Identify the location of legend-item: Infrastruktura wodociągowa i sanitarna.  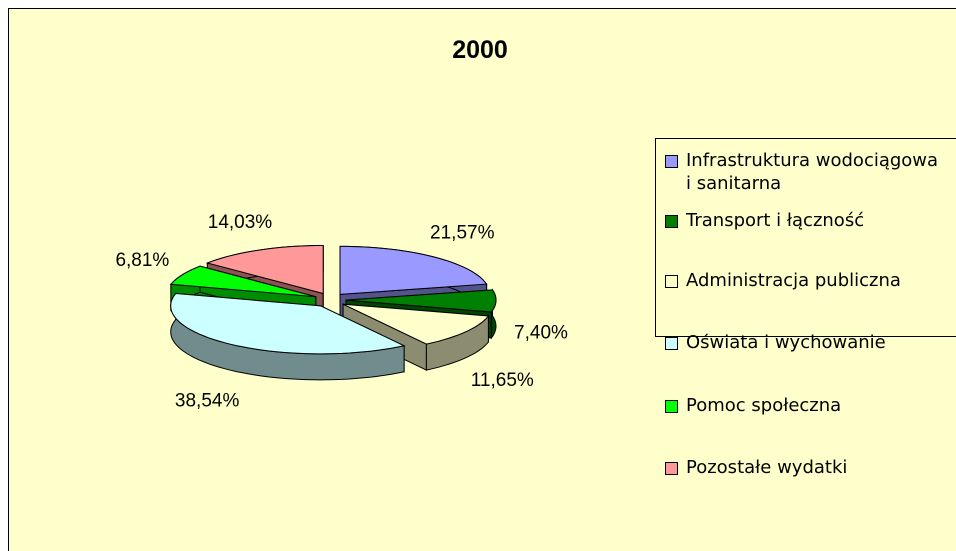
(803, 172).